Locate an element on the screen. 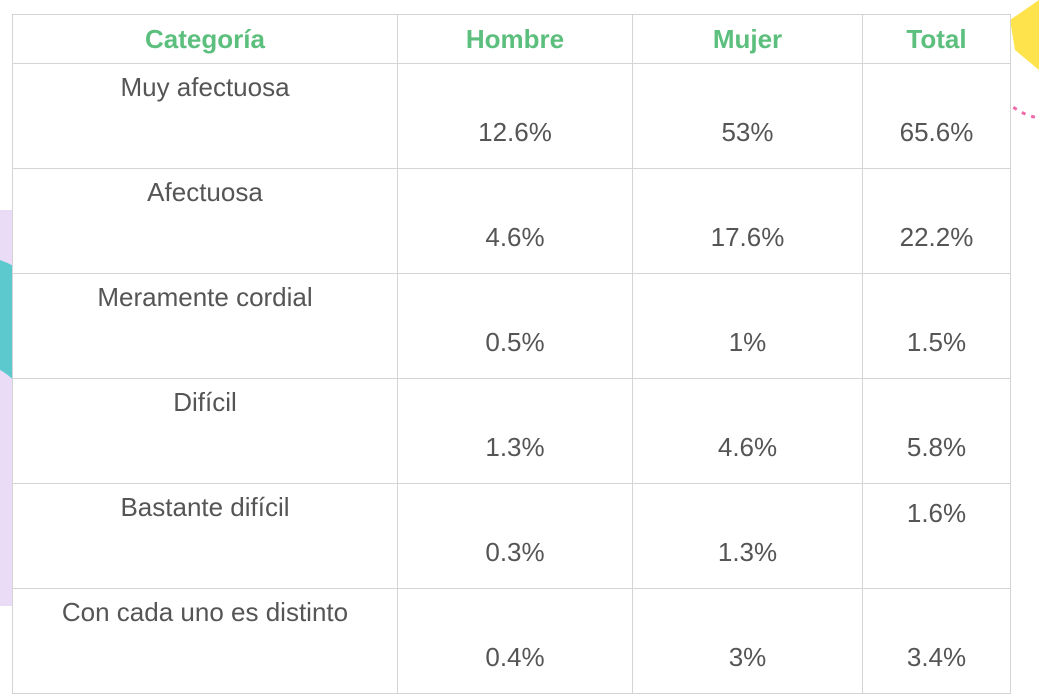  category-cell: Meramente cordial is located at coordinates (205, 326).